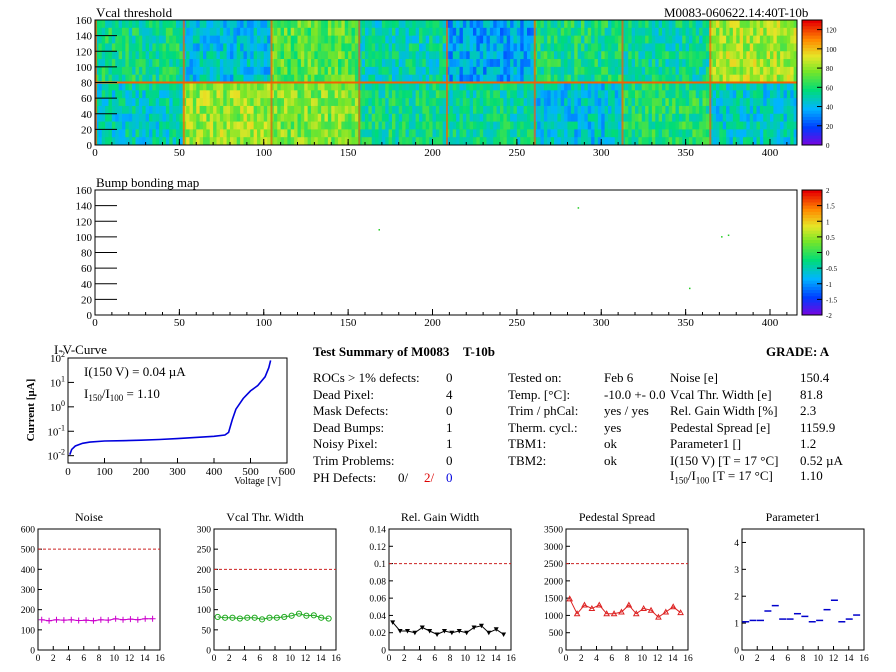  Describe the element at coordinates (830, 88) in the screenshot. I see `colorbar-tick-label: 60` at that location.